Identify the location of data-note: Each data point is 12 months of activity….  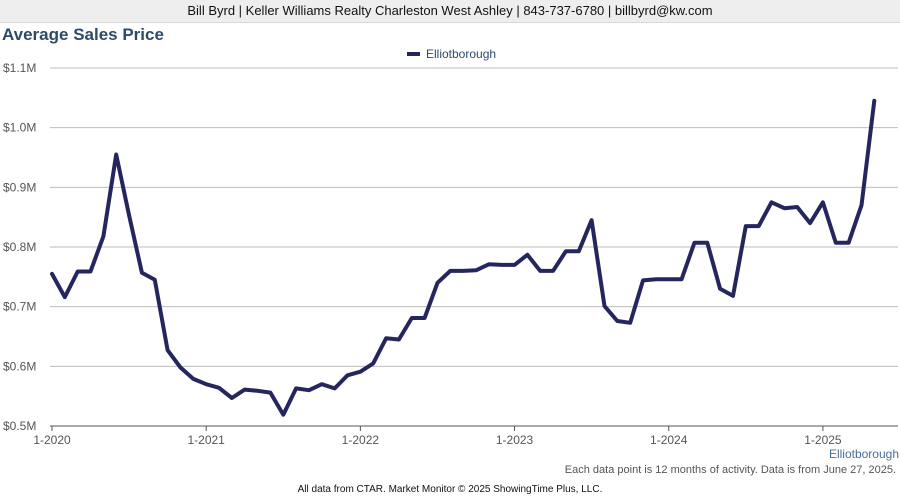
(730, 470).